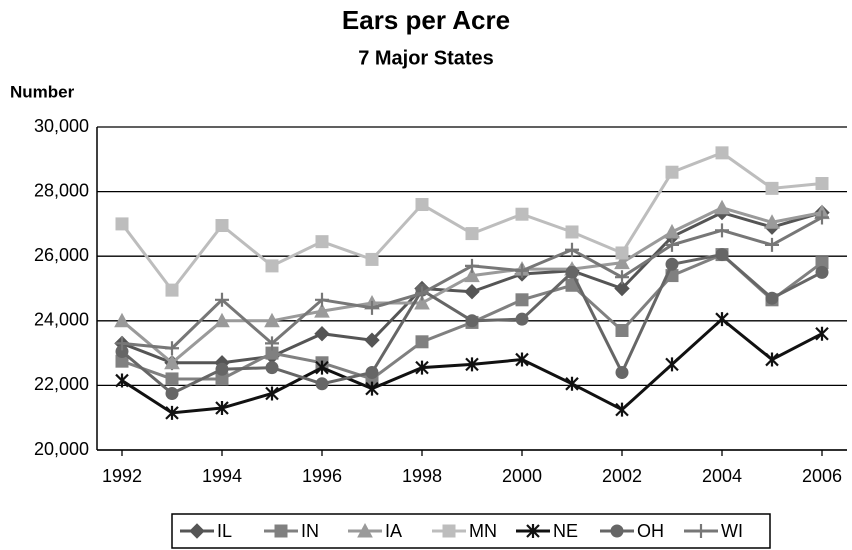  Describe the element at coordinates (426, 20) in the screenshot. I see `chart-title: Ears per Acre` at that location.